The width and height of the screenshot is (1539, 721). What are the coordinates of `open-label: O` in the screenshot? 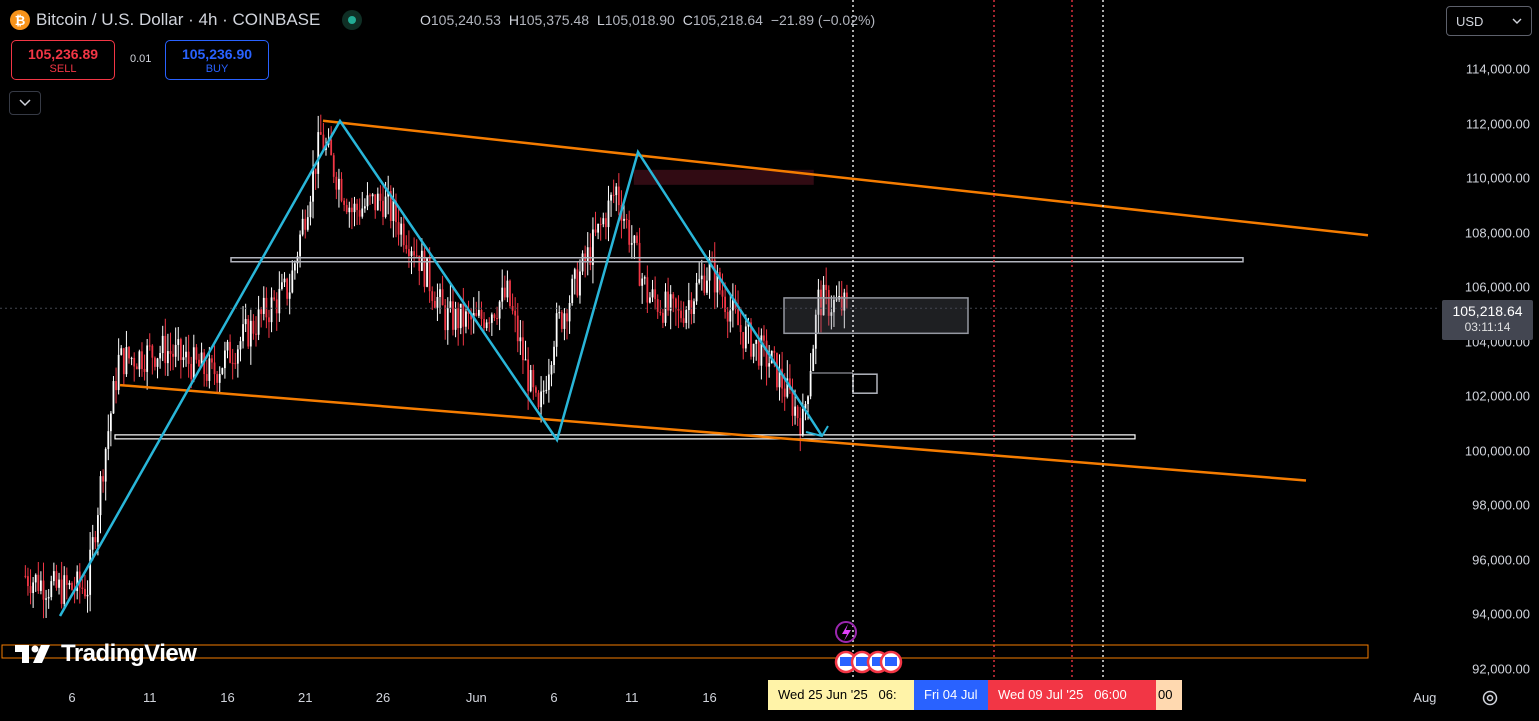 It's located at (425, 20).